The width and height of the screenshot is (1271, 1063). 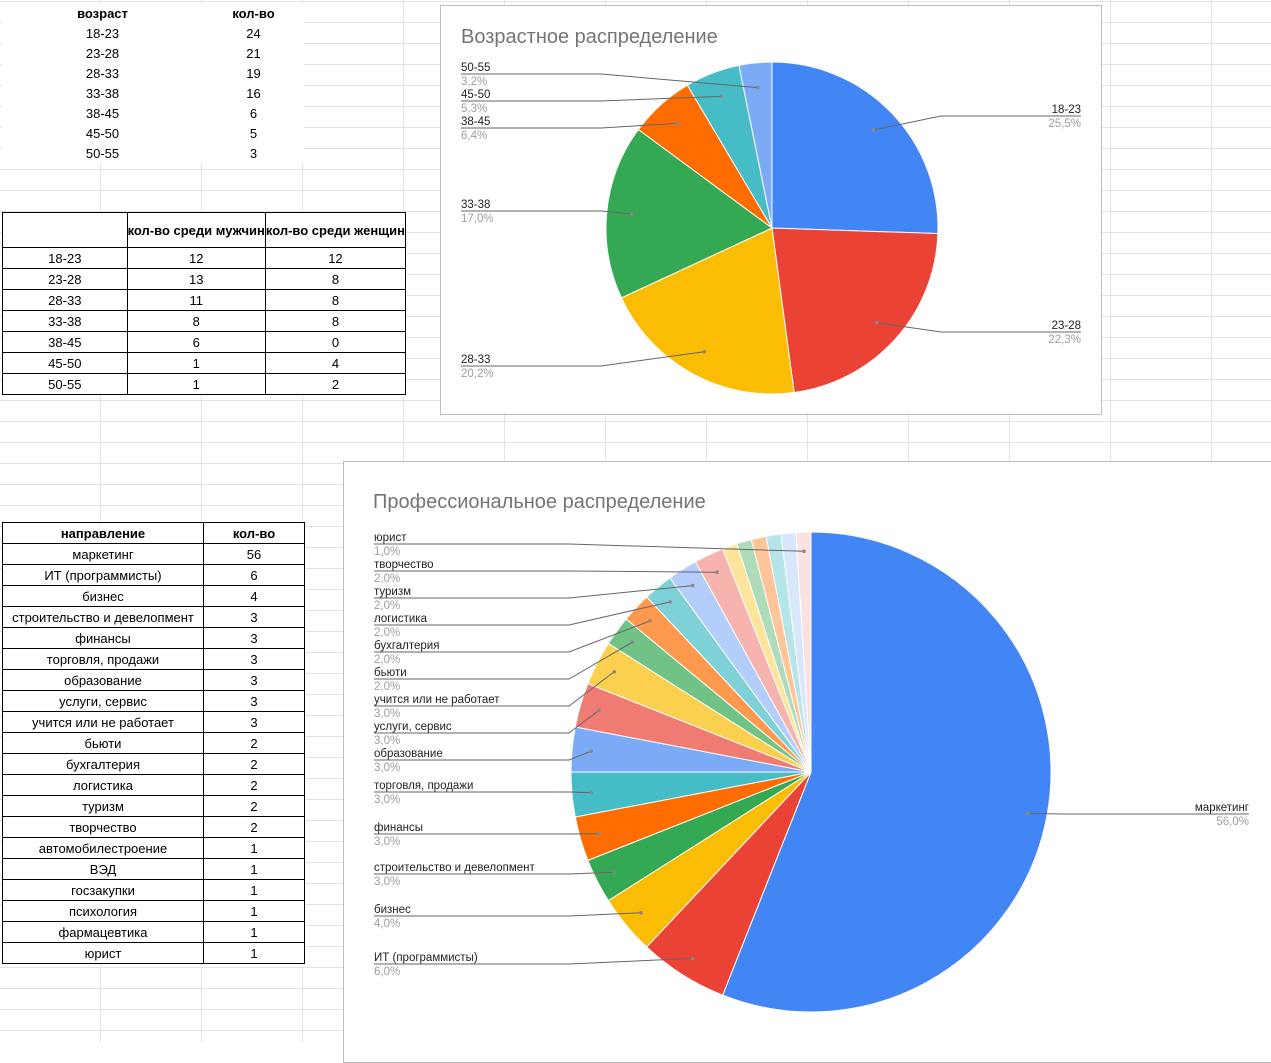 What do you see at coordinates (103, 911) in the screenshot?
I see `table-cell: психология` at bounding box center [103, 911].